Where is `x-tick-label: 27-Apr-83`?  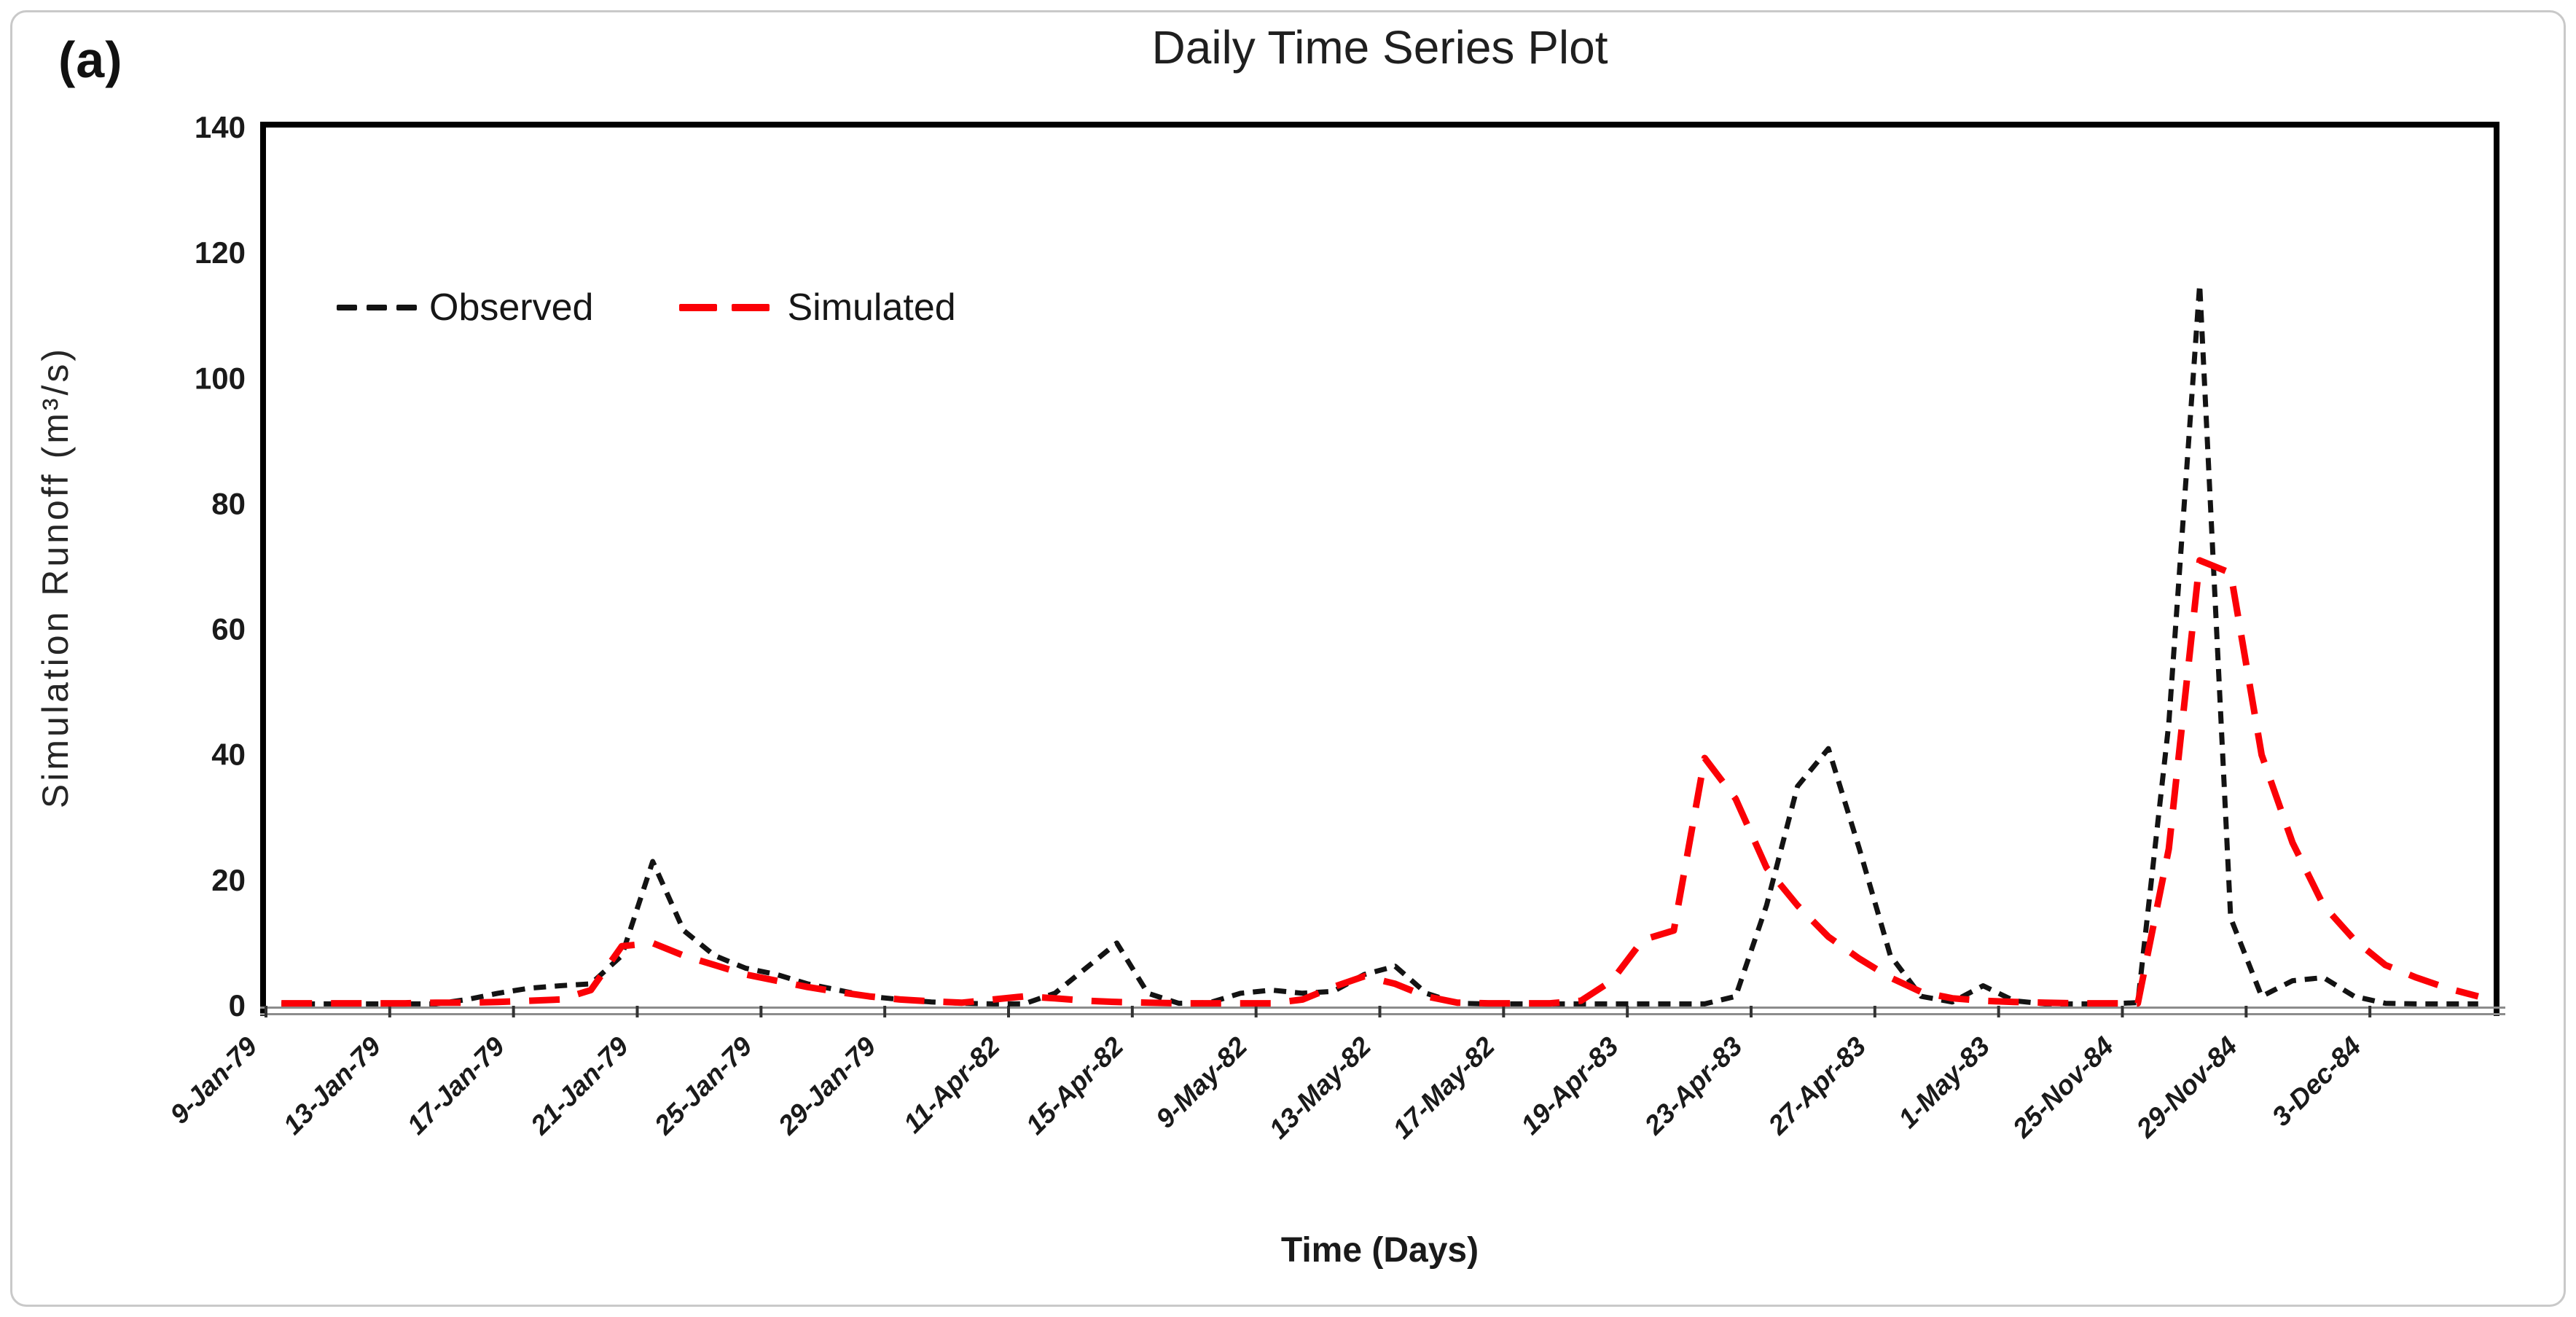 x-tick-label: 27-Apr-83 is located at coordinates (1817, 1086).